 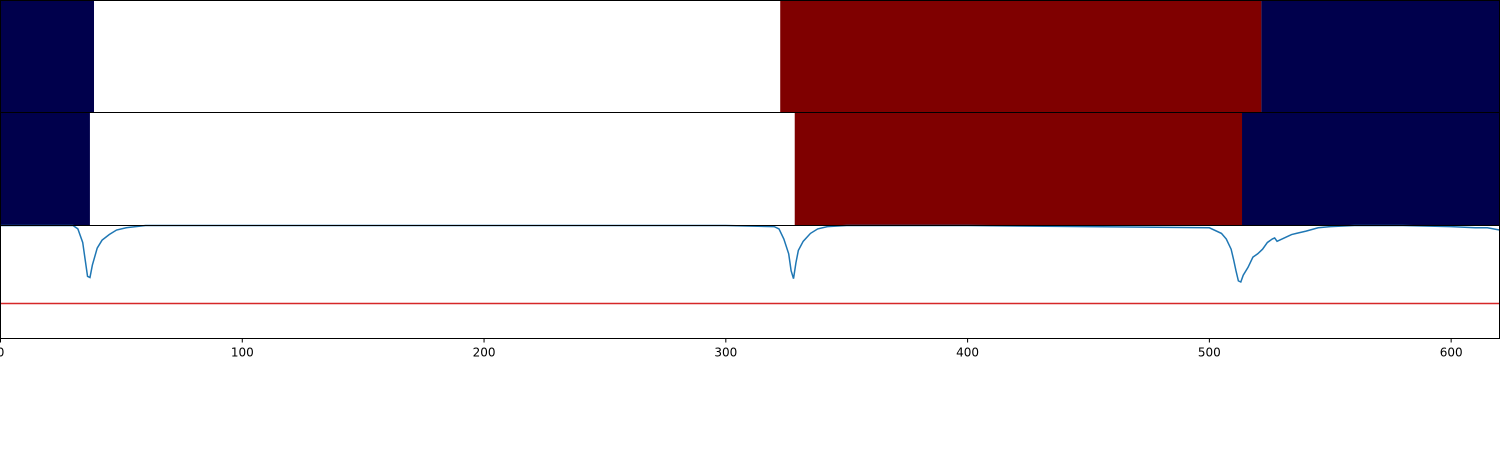 I want to click on score-series-line, so click(x=750, y=254).